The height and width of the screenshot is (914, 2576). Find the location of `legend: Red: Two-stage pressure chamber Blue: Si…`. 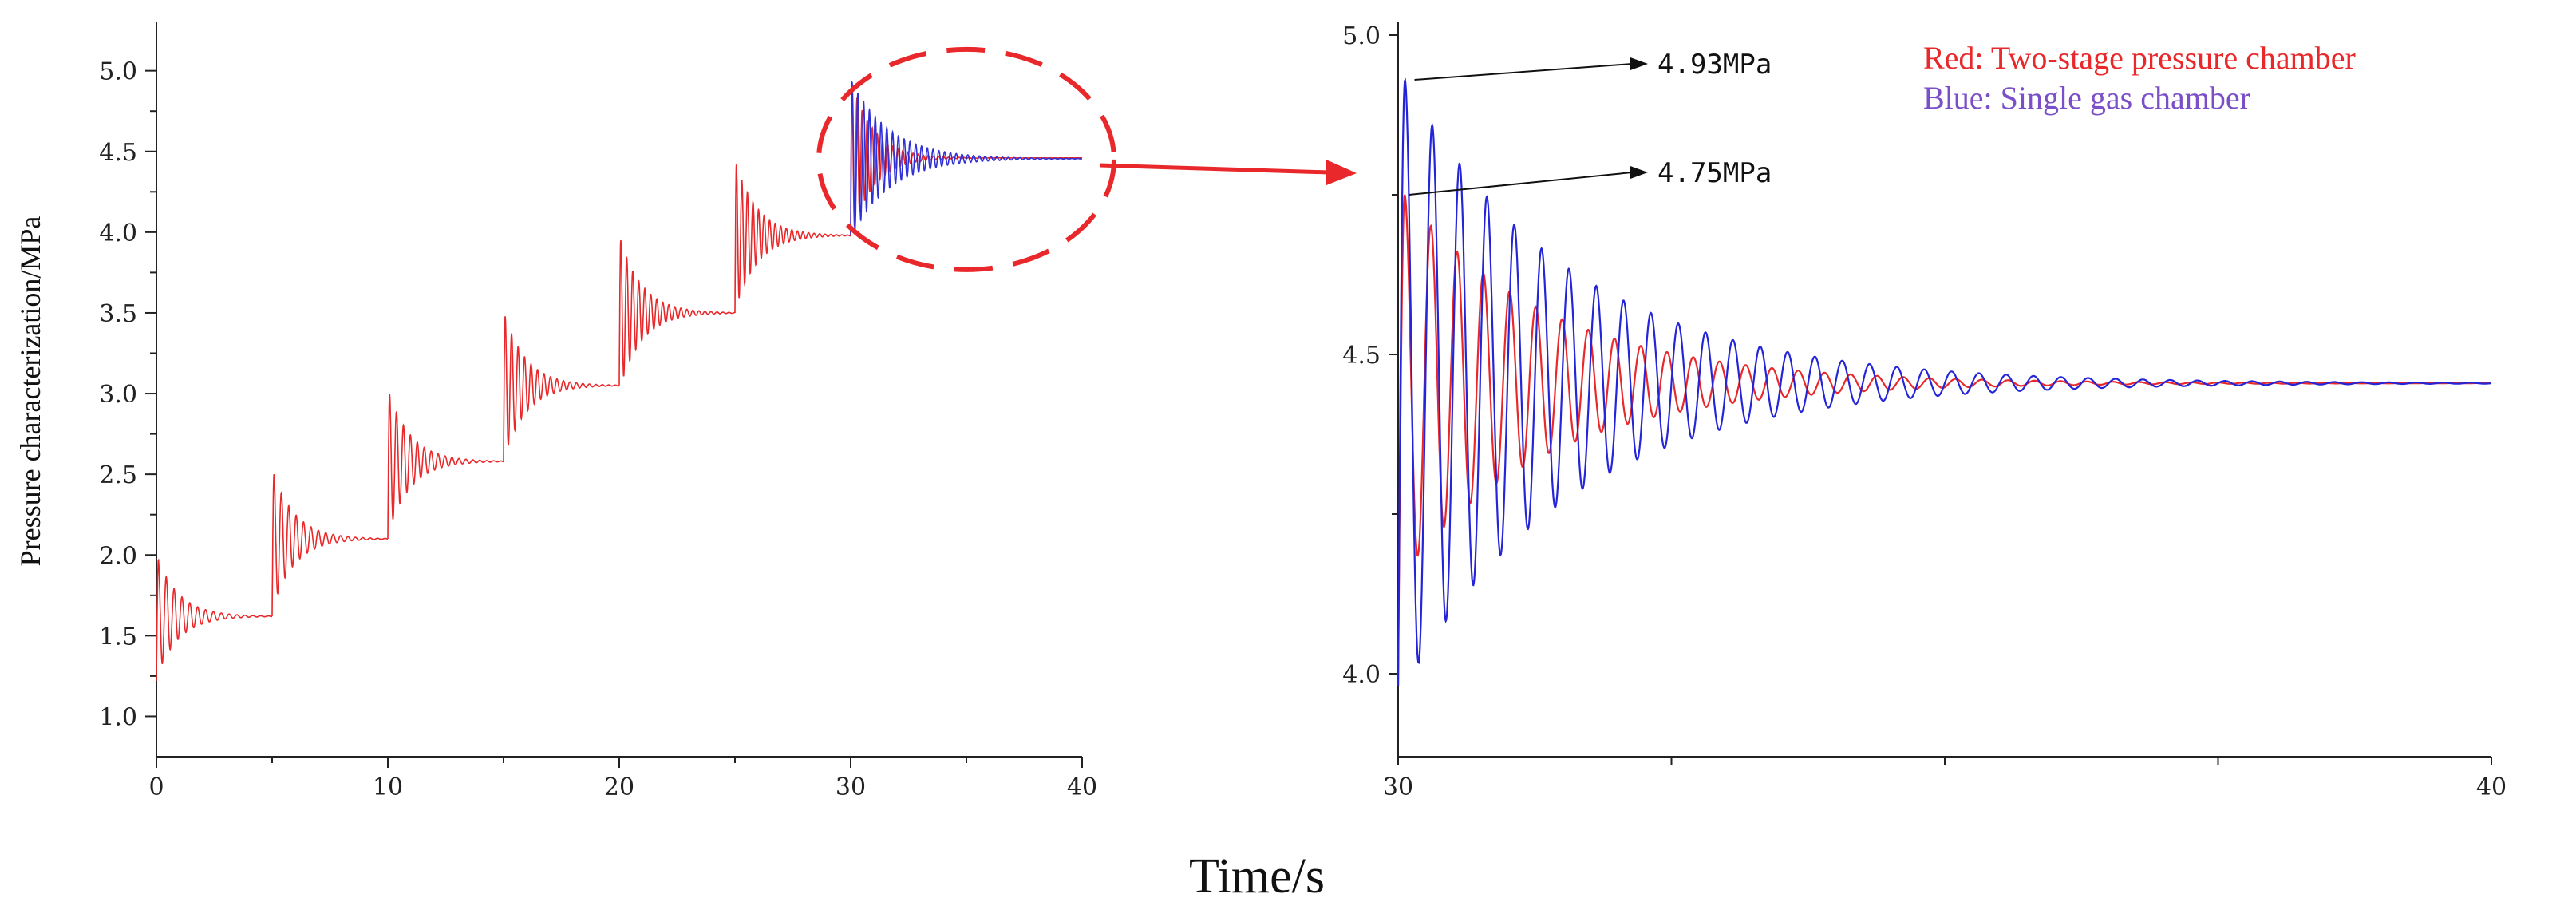

legend: Red: Two-stage pressure chamber Blue: Si… is located at coordinates (2139, 78).